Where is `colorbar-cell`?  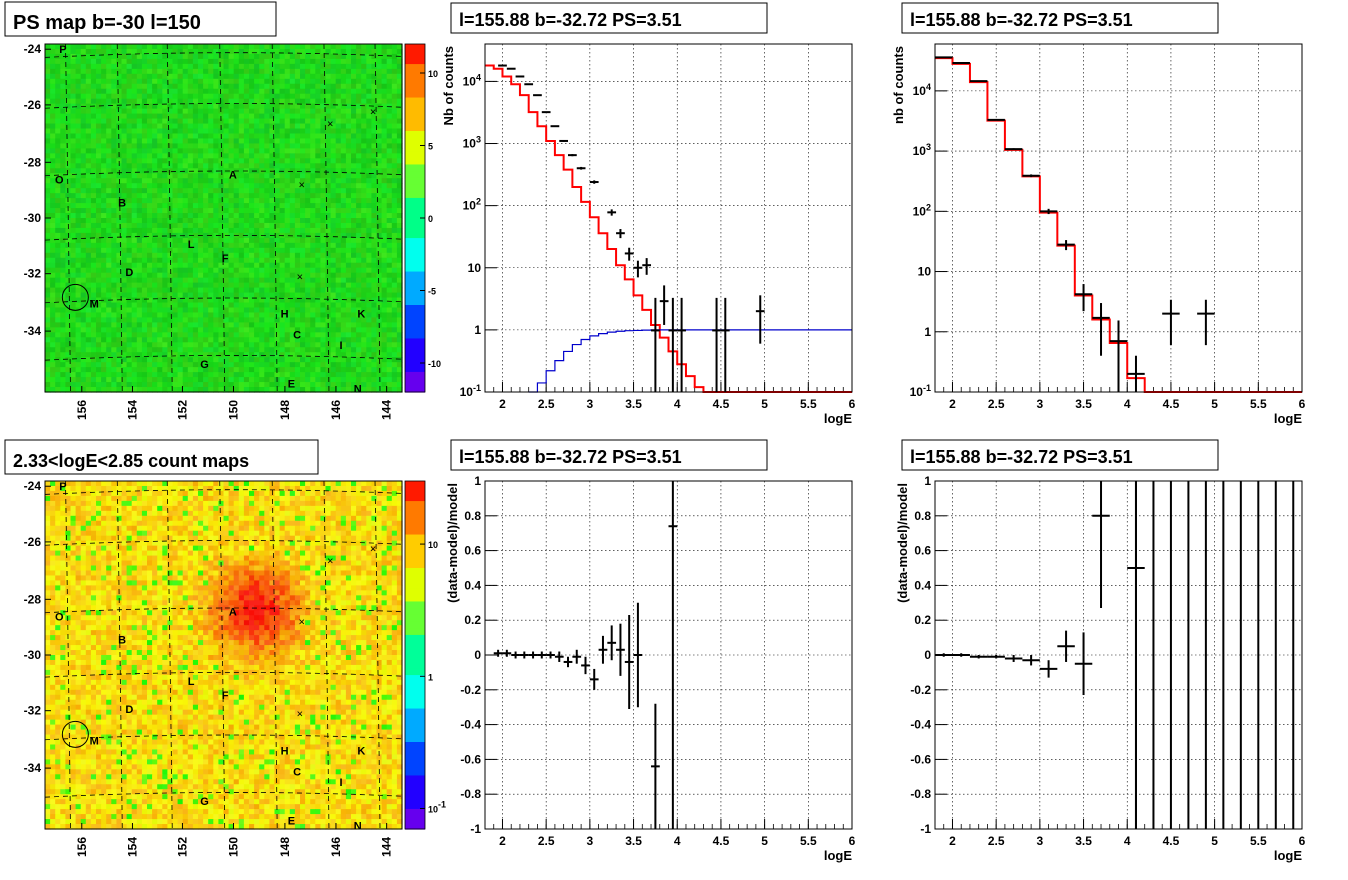
colorbar-cell is located at coordinates (415, 107).